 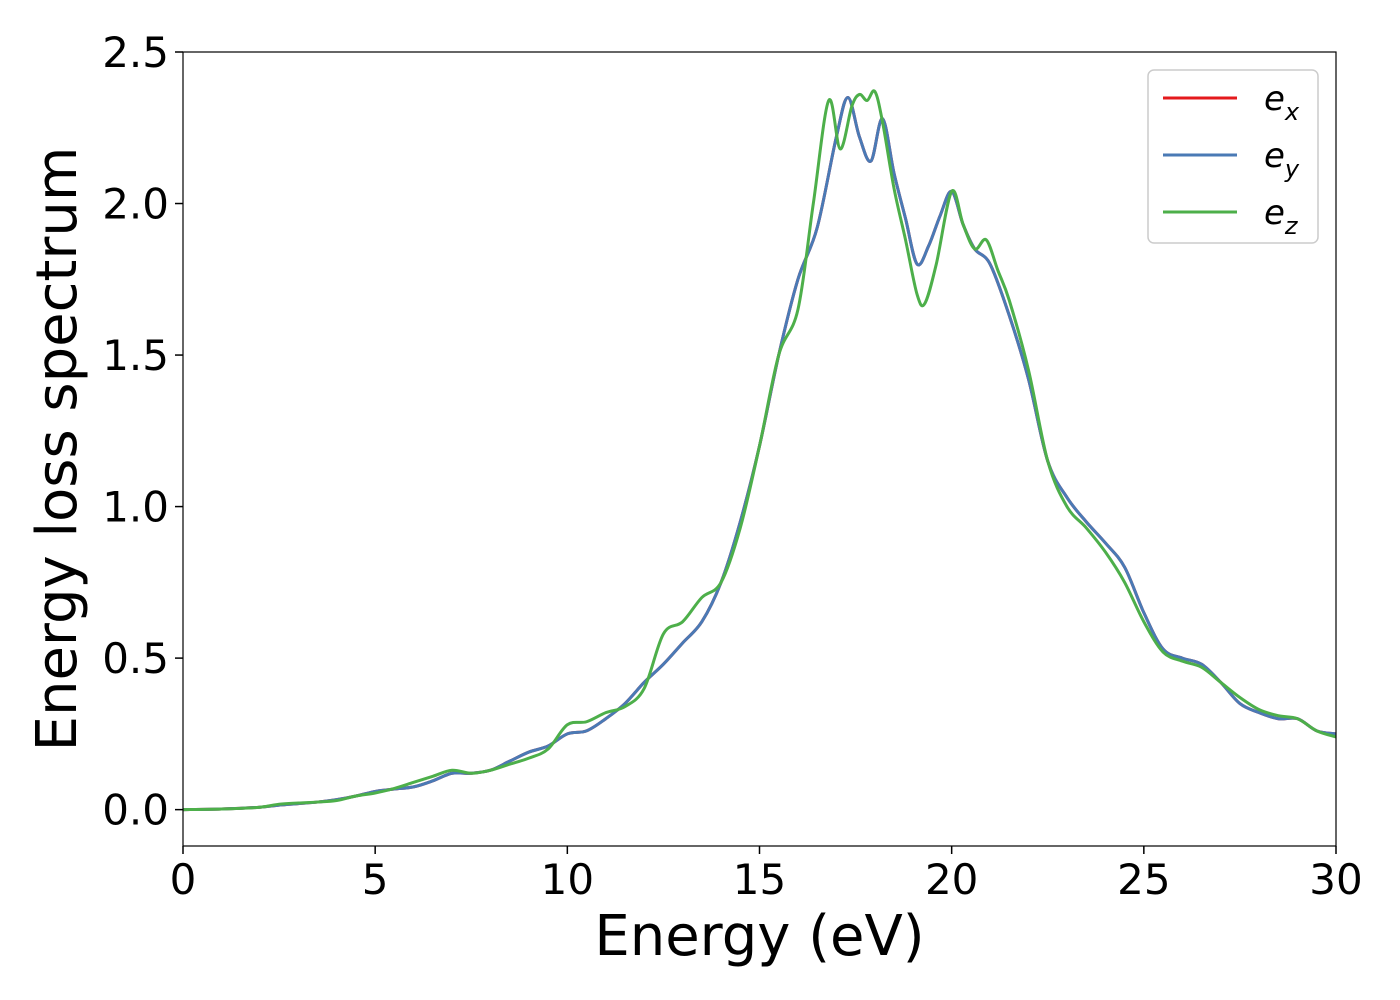 I want to click on x-tick-label: 30, so click(x=1335, y=879).